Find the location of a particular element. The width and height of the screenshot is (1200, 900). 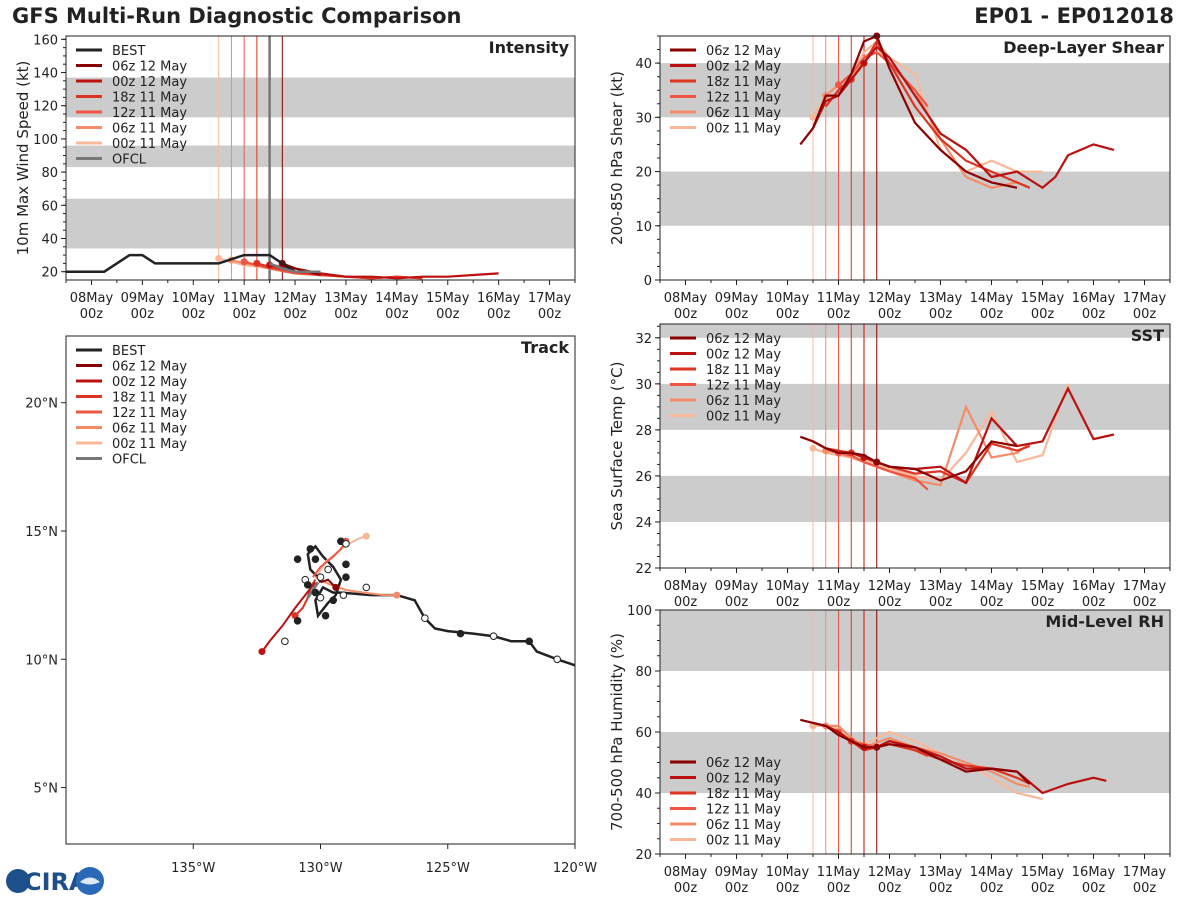

rh-ytick-label: 40 is located at coordinates (643, 794).